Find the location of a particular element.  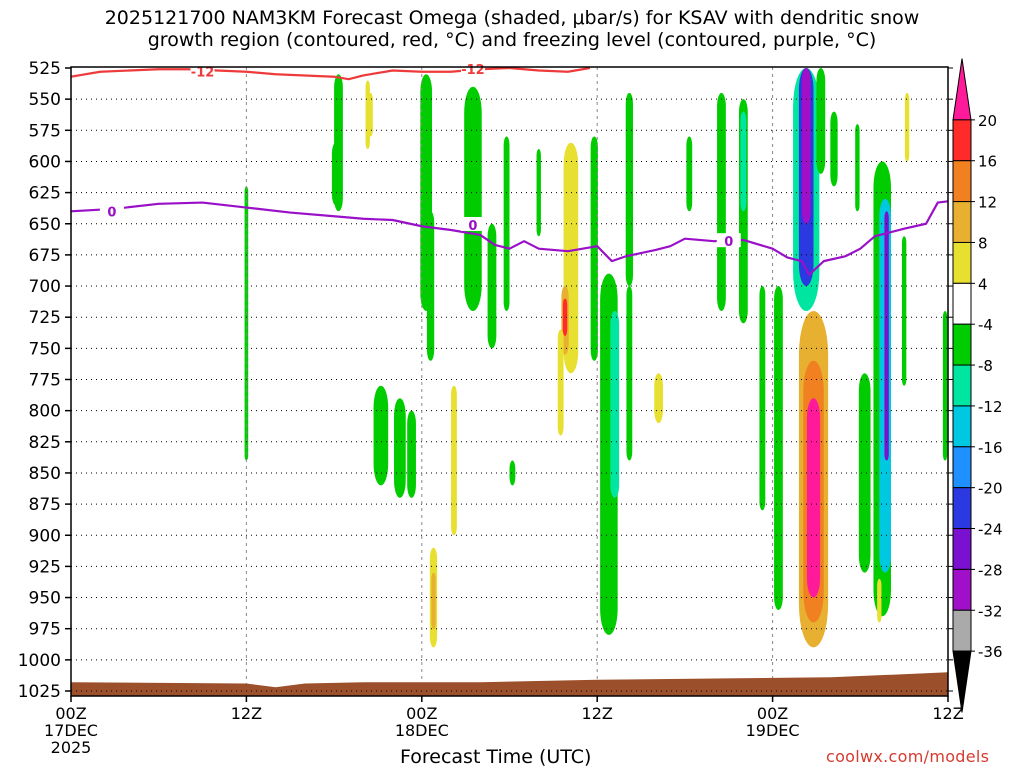

y-tick-label: 850 is located at coordinates (45, 474).